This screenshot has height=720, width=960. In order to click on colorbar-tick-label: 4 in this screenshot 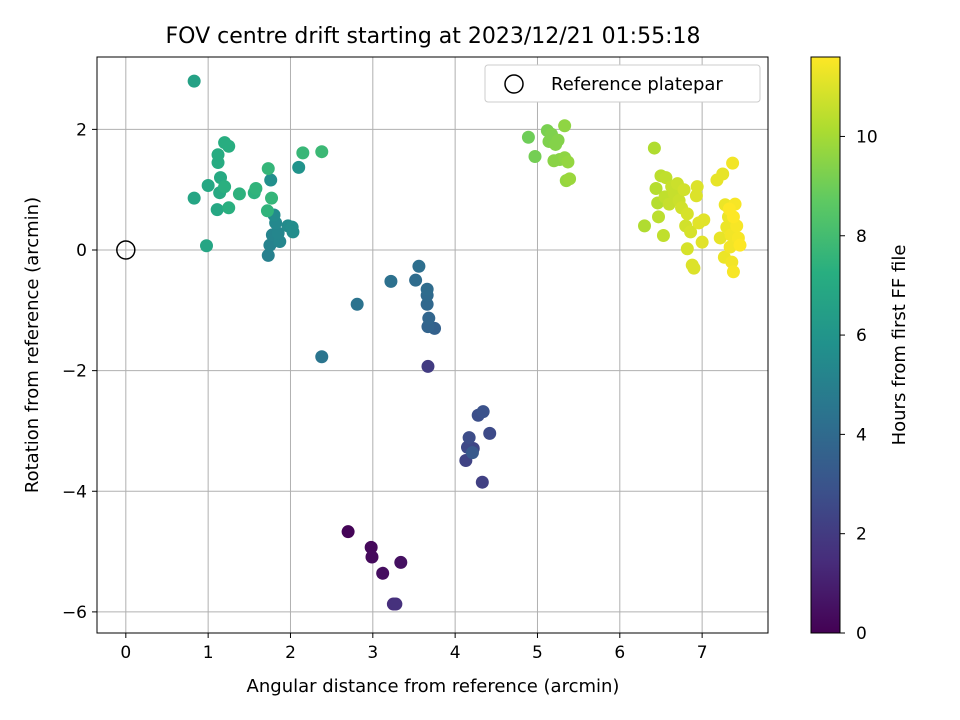, I will do `click(861, 435)`.